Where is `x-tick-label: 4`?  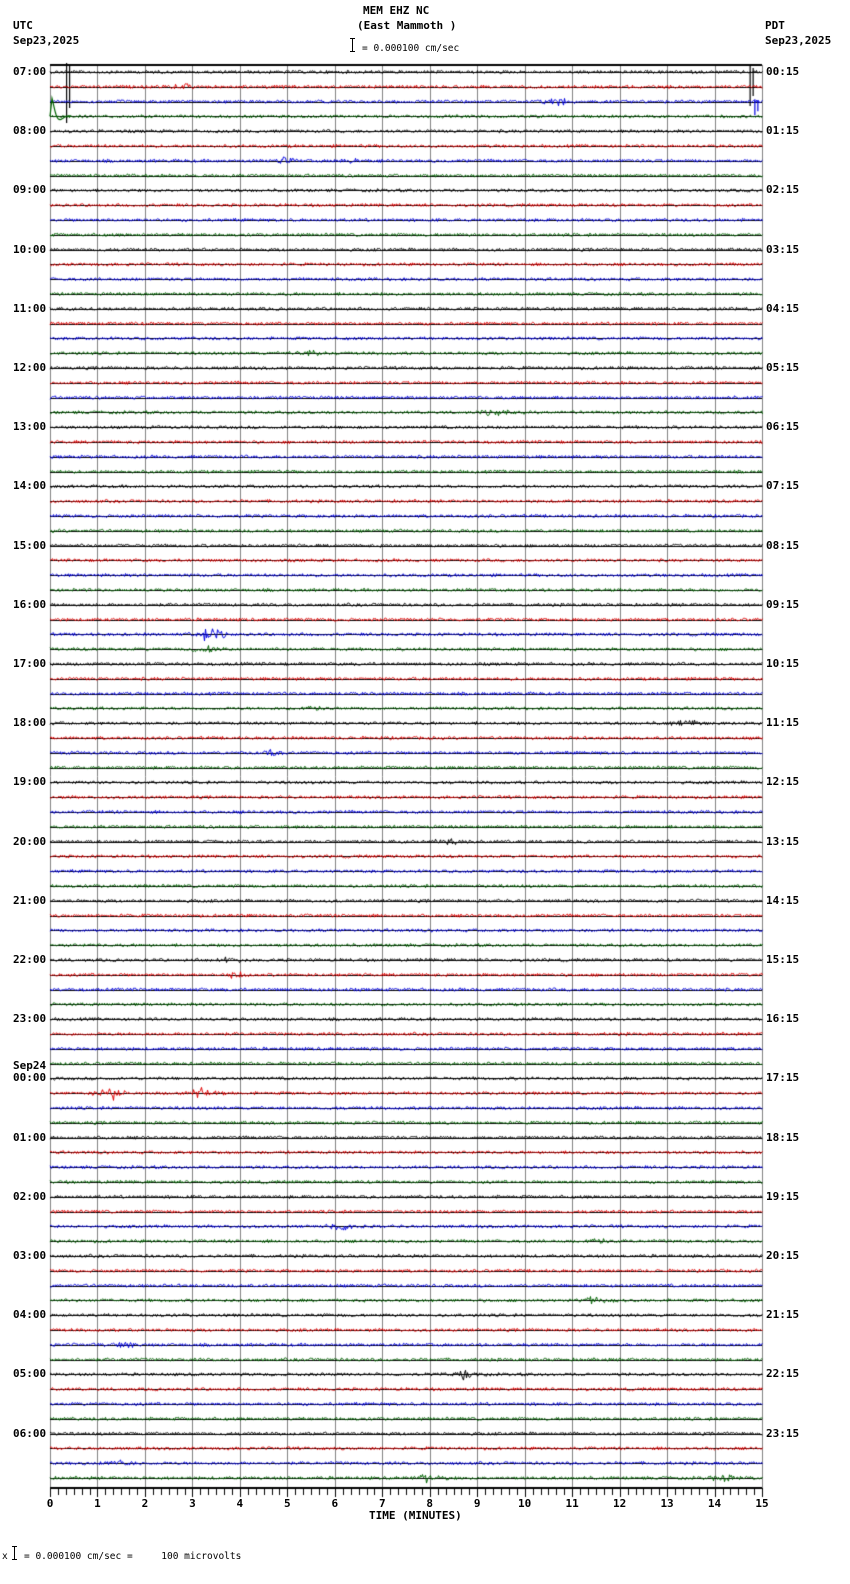
x-tick-label: 4 is located at coordinates (240, 1503).